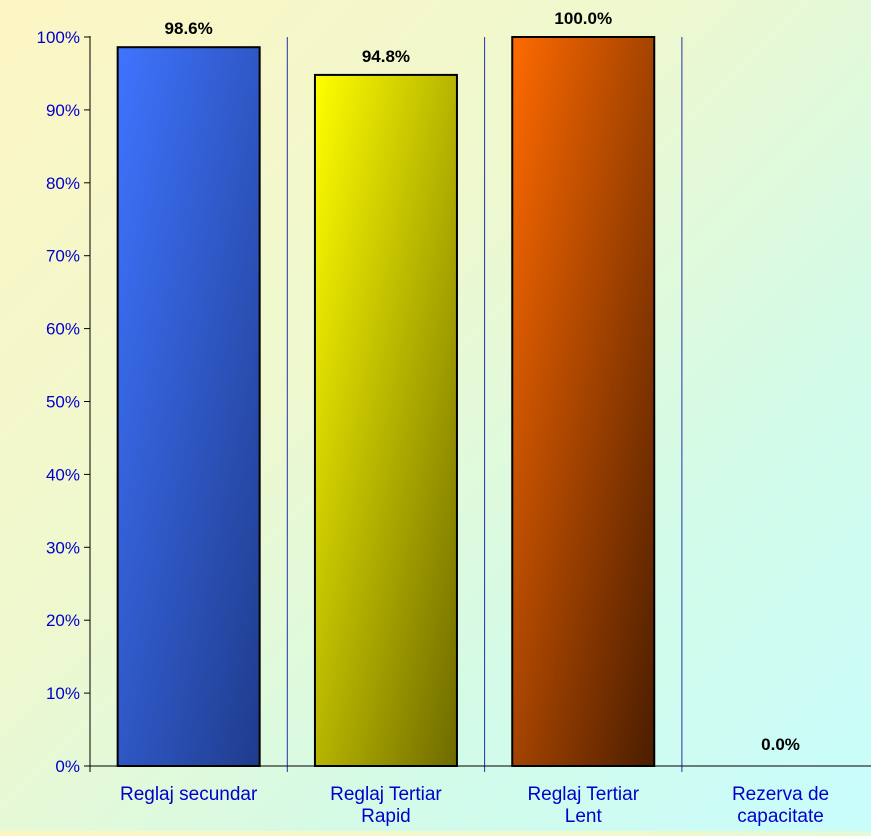  Describe the element at coordinates (58, 37) in the screenshot. I see `y-tick-label: 100%` at that location.